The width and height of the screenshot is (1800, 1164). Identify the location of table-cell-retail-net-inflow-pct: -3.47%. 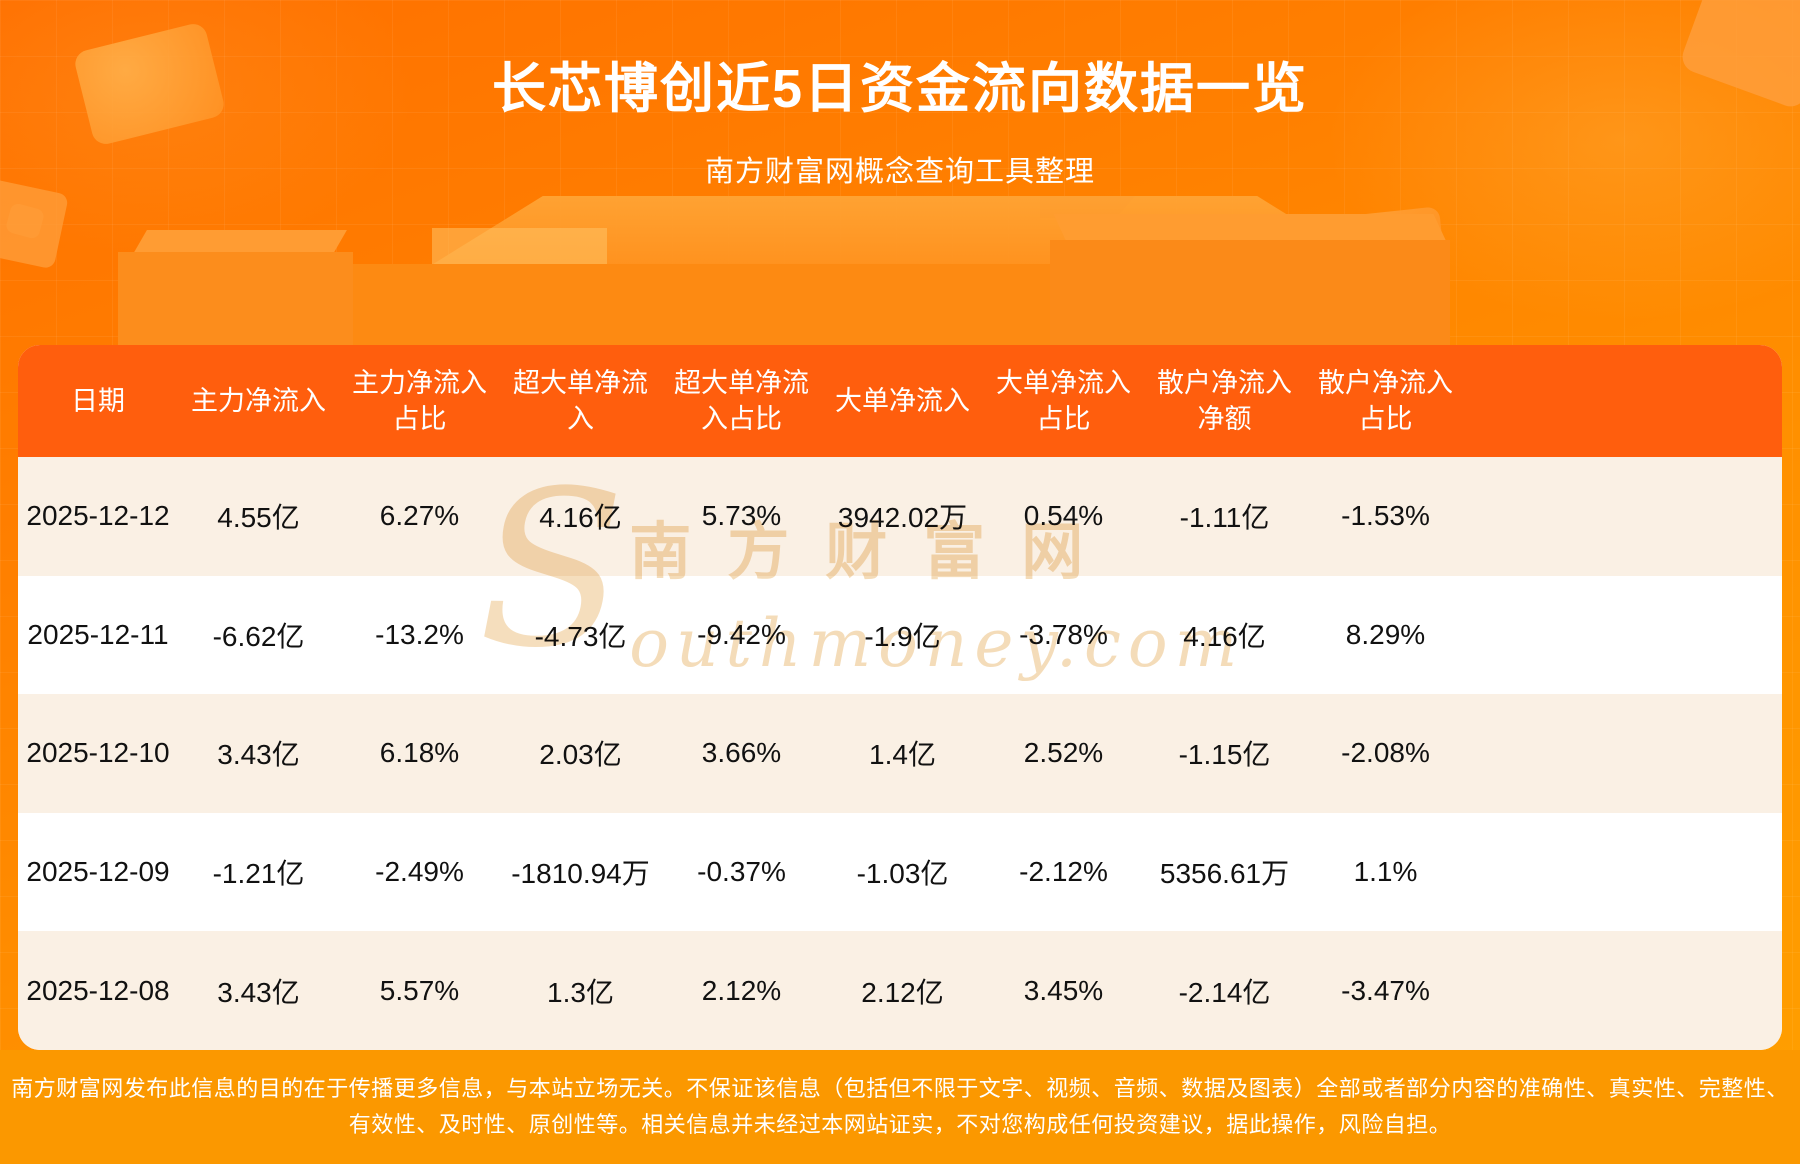
(1385, 990).